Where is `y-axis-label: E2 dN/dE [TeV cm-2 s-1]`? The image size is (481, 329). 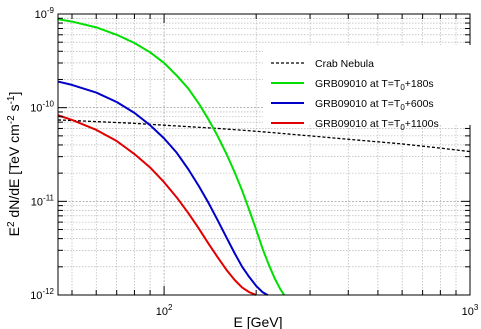
y-axis-label: E2 dN/dE [TeV cm-2 s-1] is located at coordinates (14, 164).